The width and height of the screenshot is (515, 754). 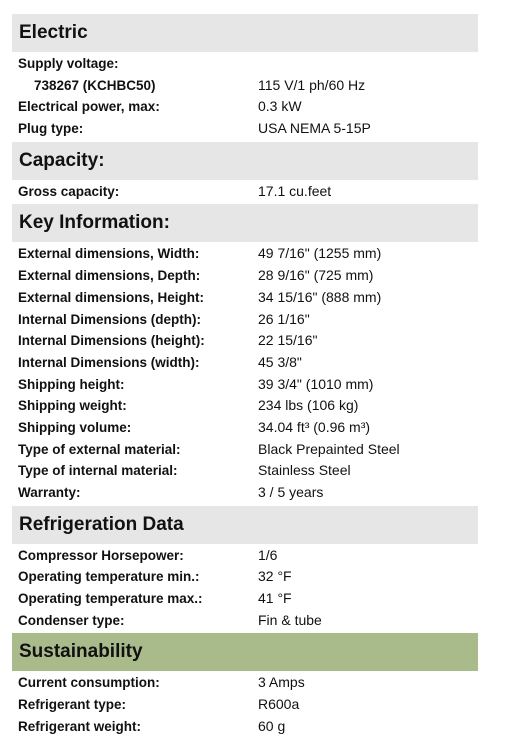 I want to click on spec-row: Internal Dimensions (height): 22 15/16", so click(x=257, y=341).